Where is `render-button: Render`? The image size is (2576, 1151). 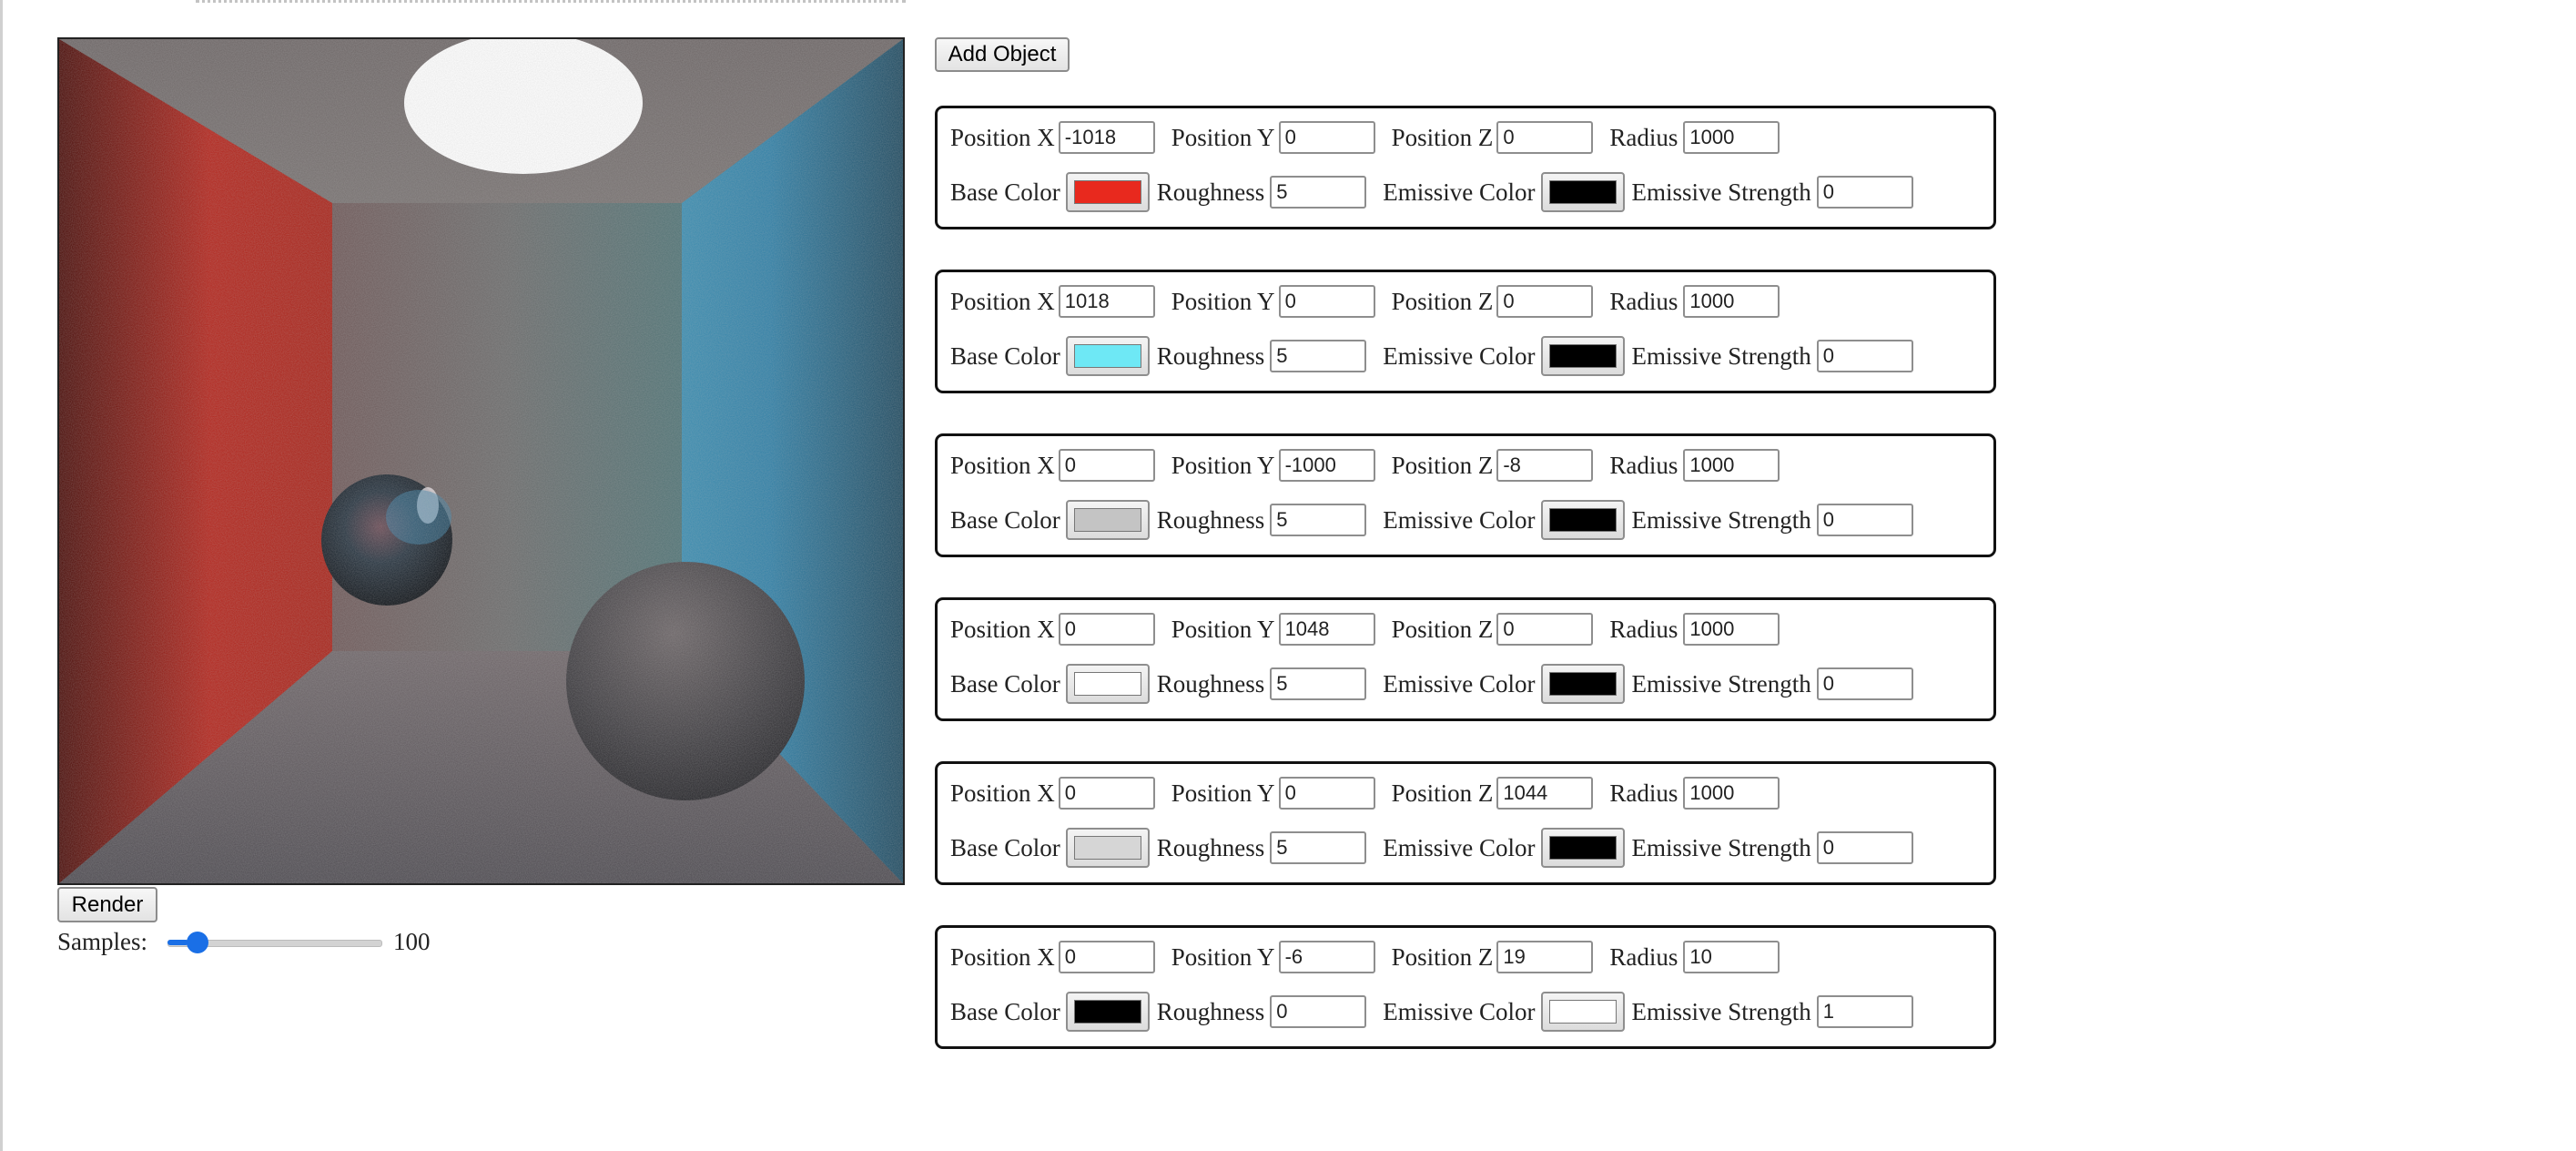
render-button: Render is located at coordinates (107, 904).